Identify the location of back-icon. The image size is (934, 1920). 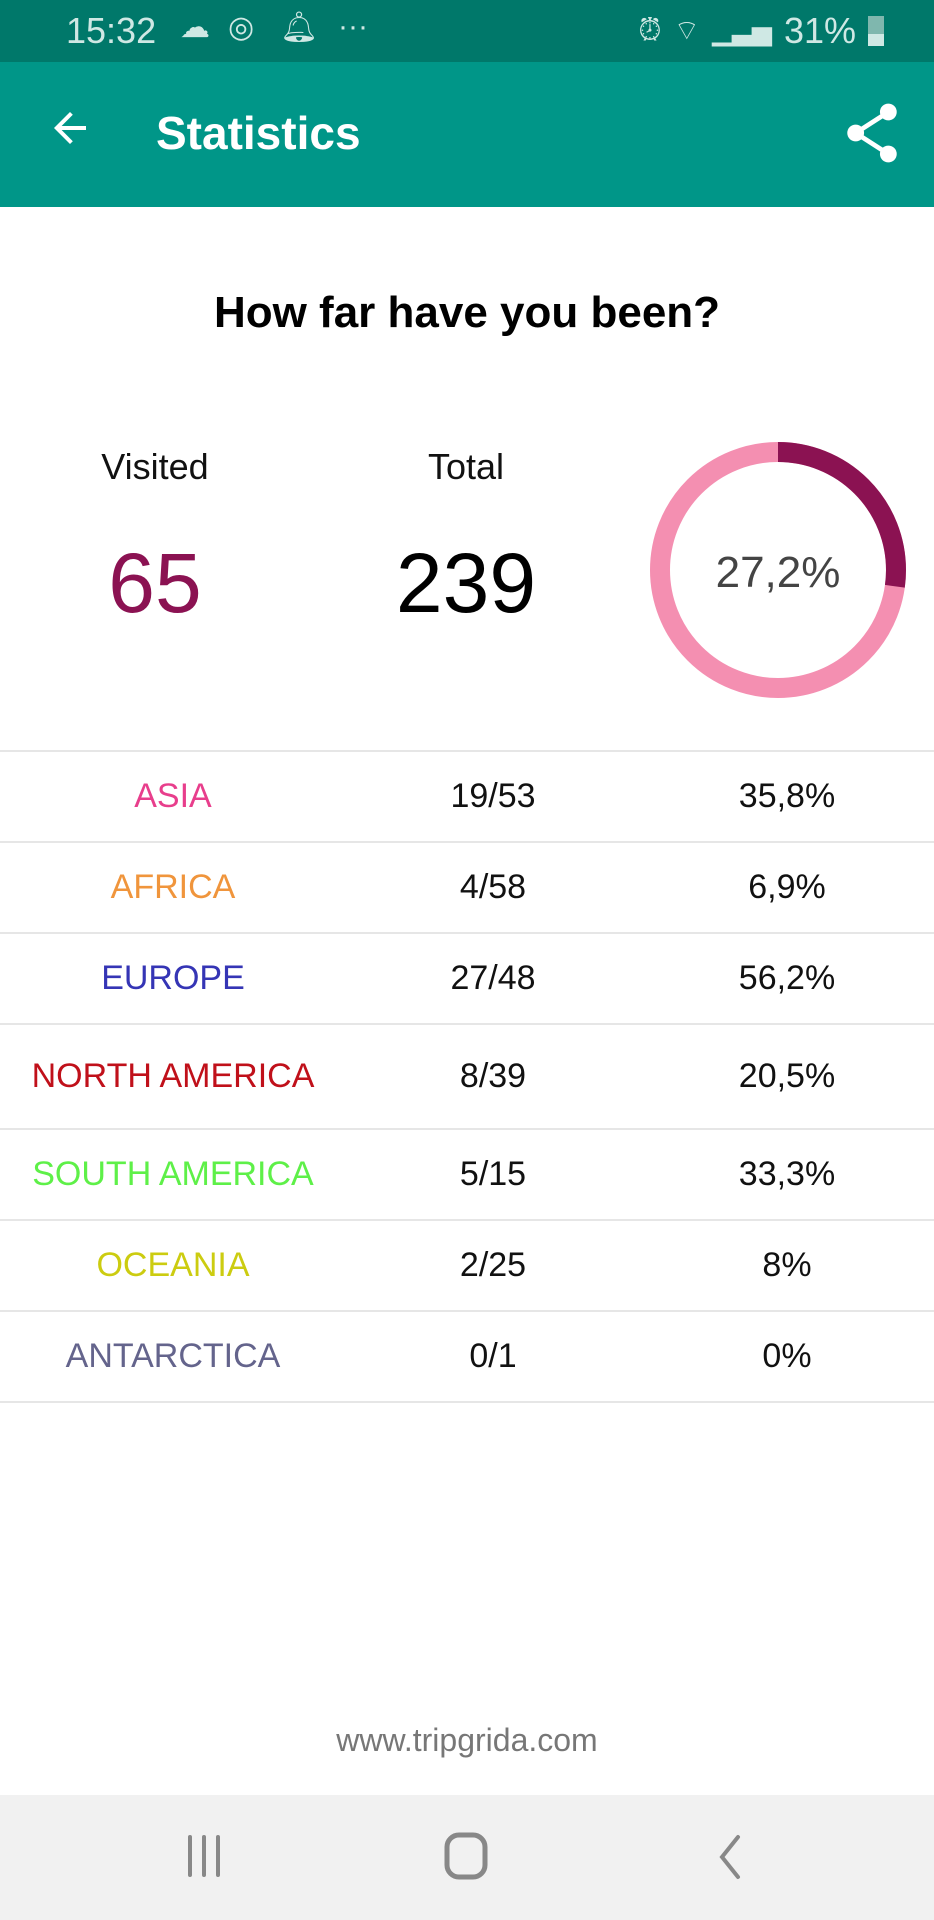
(730, 1857).